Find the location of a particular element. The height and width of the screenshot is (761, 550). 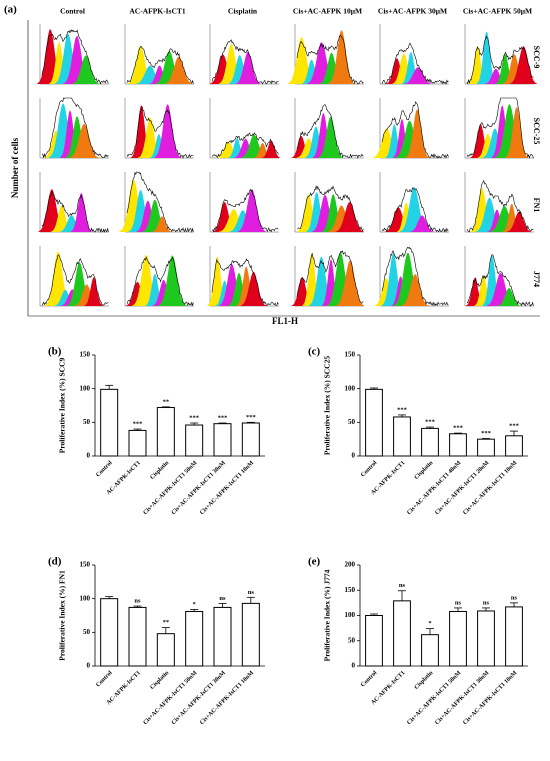

panel-label: (b) is located at coordinates (55, 352).